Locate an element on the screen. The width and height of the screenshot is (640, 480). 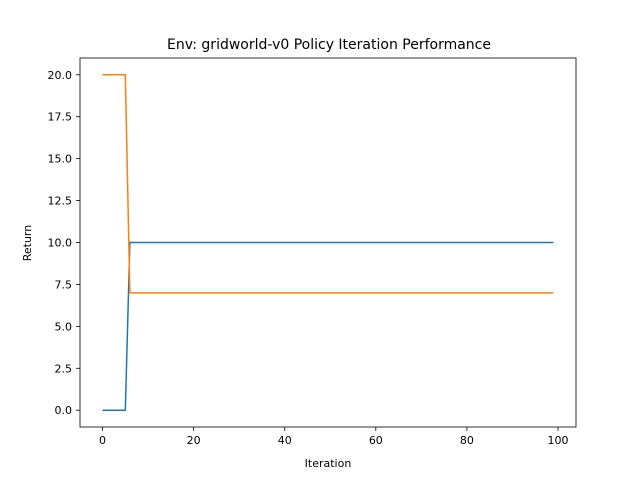
x-tick-label: 100 is located at coordinates (558, 440).